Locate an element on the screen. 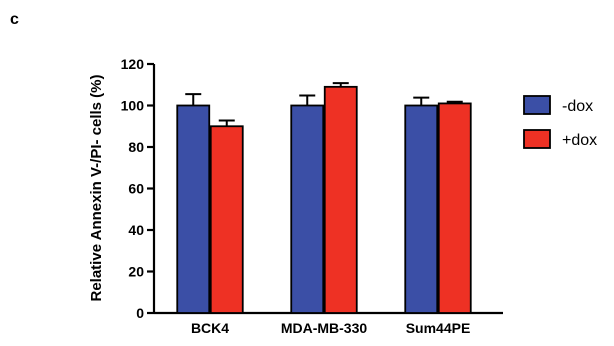  y-tick-label: 40 is located at coordinates (136, 230).